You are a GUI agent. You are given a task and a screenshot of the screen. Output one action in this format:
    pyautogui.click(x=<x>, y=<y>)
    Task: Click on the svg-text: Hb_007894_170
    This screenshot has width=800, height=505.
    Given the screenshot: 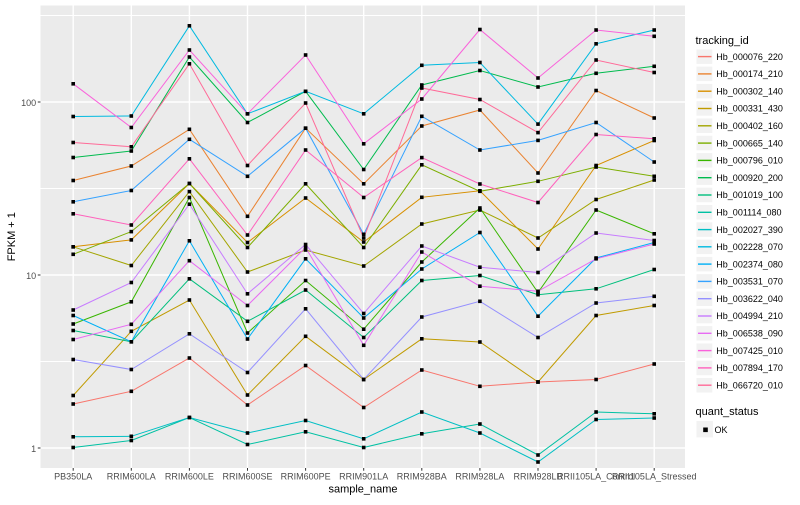 What is the action you would take?
    pyautogui.click(x=749, y=368)
    